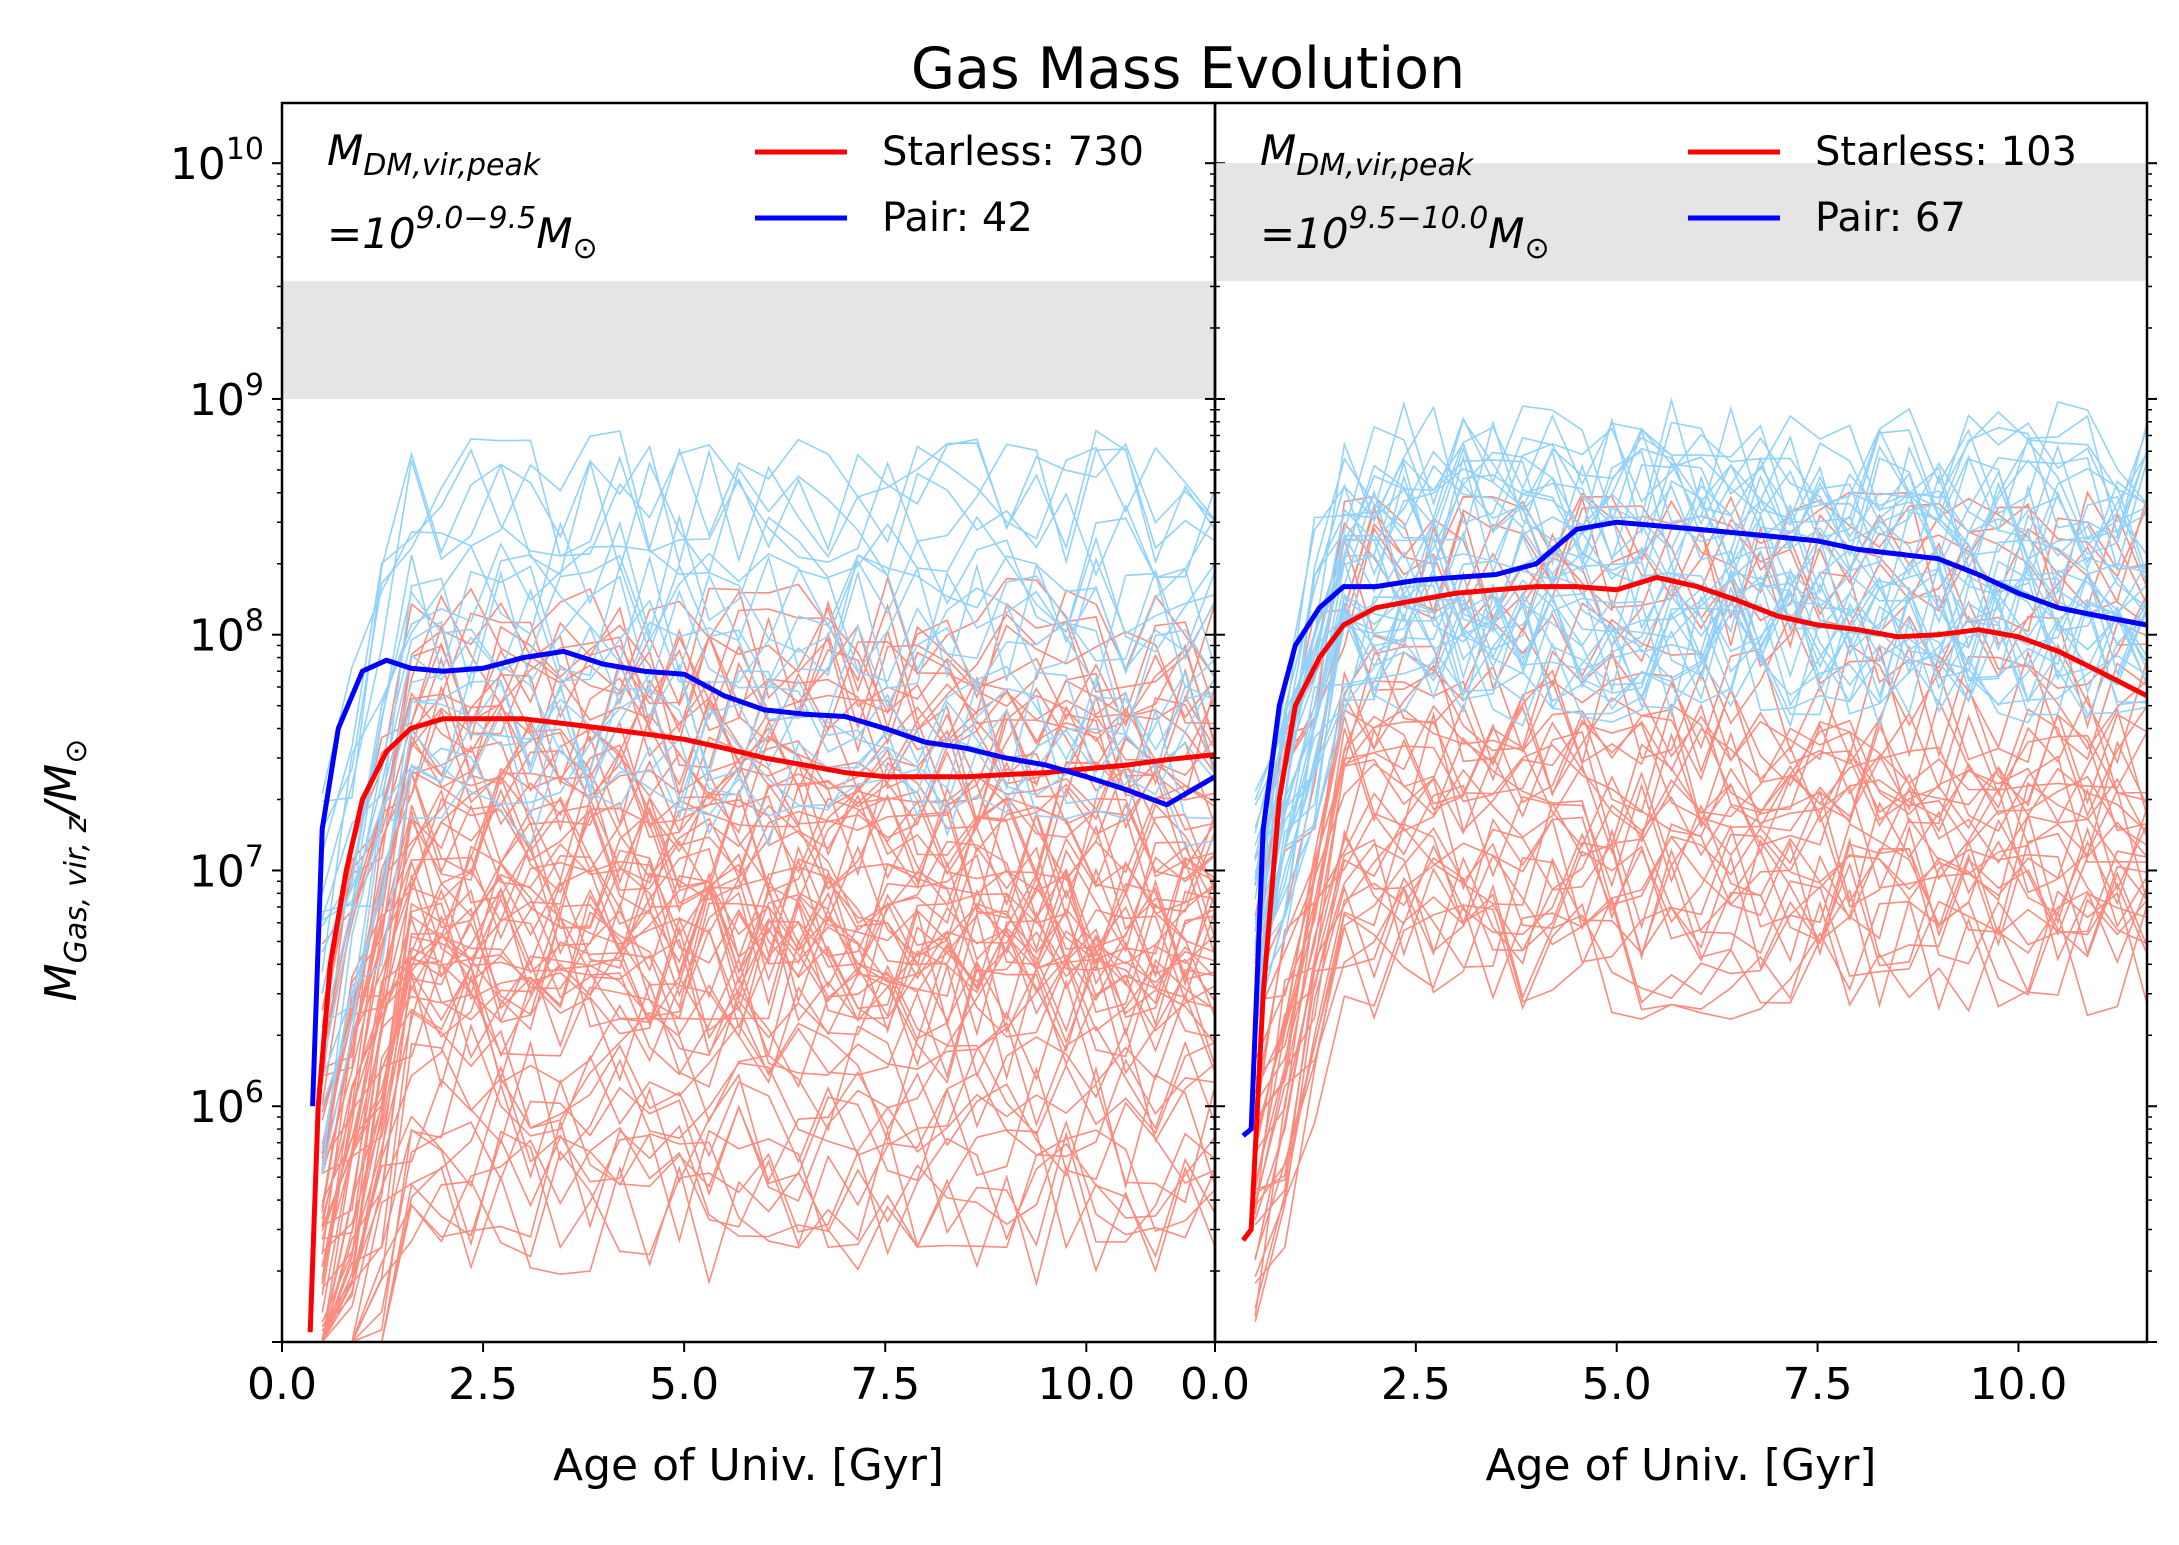 Image resolution: width=2179 pixels, height=1545 pixels. What do you see at coordinates (226, 633) in the screenshot?
I see `y-tick-label: 10⁸` at bounding box center [226, 633].